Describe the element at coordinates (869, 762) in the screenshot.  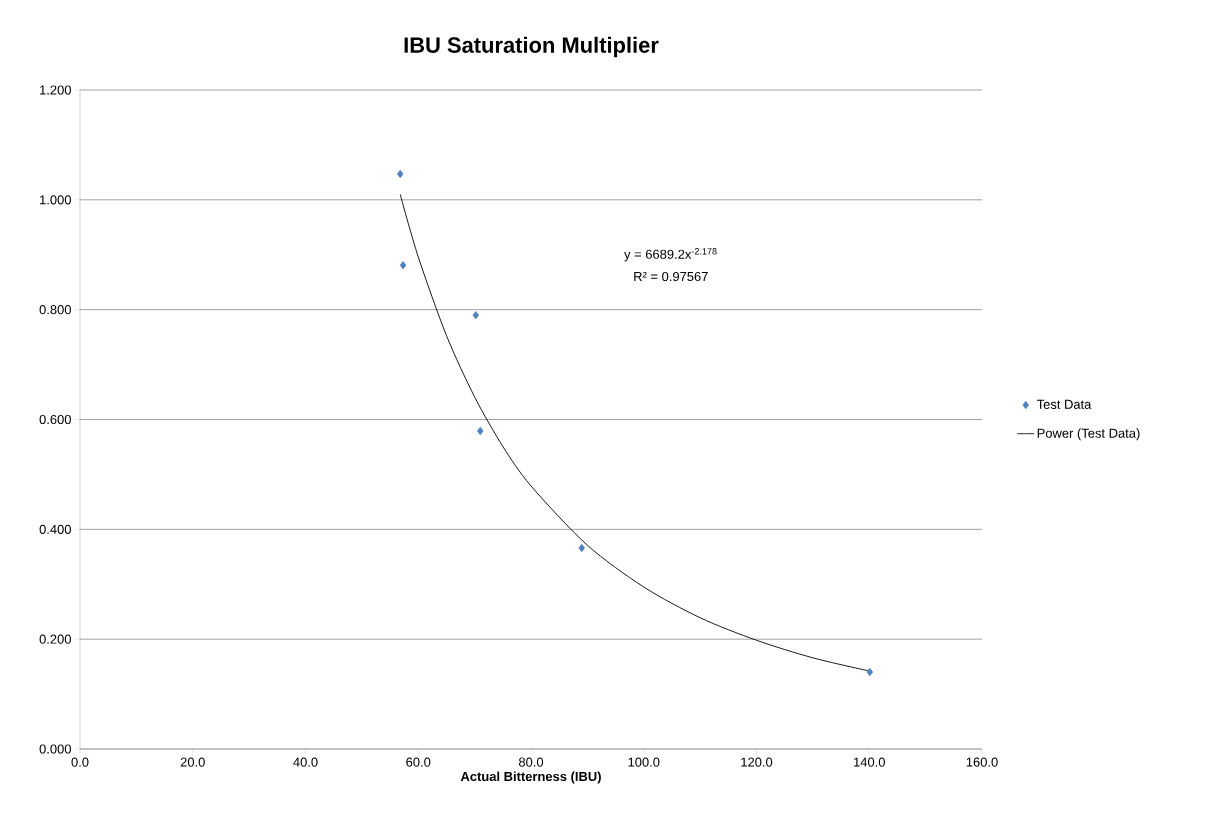
I see `x-tick-label: 140.0` at that location.